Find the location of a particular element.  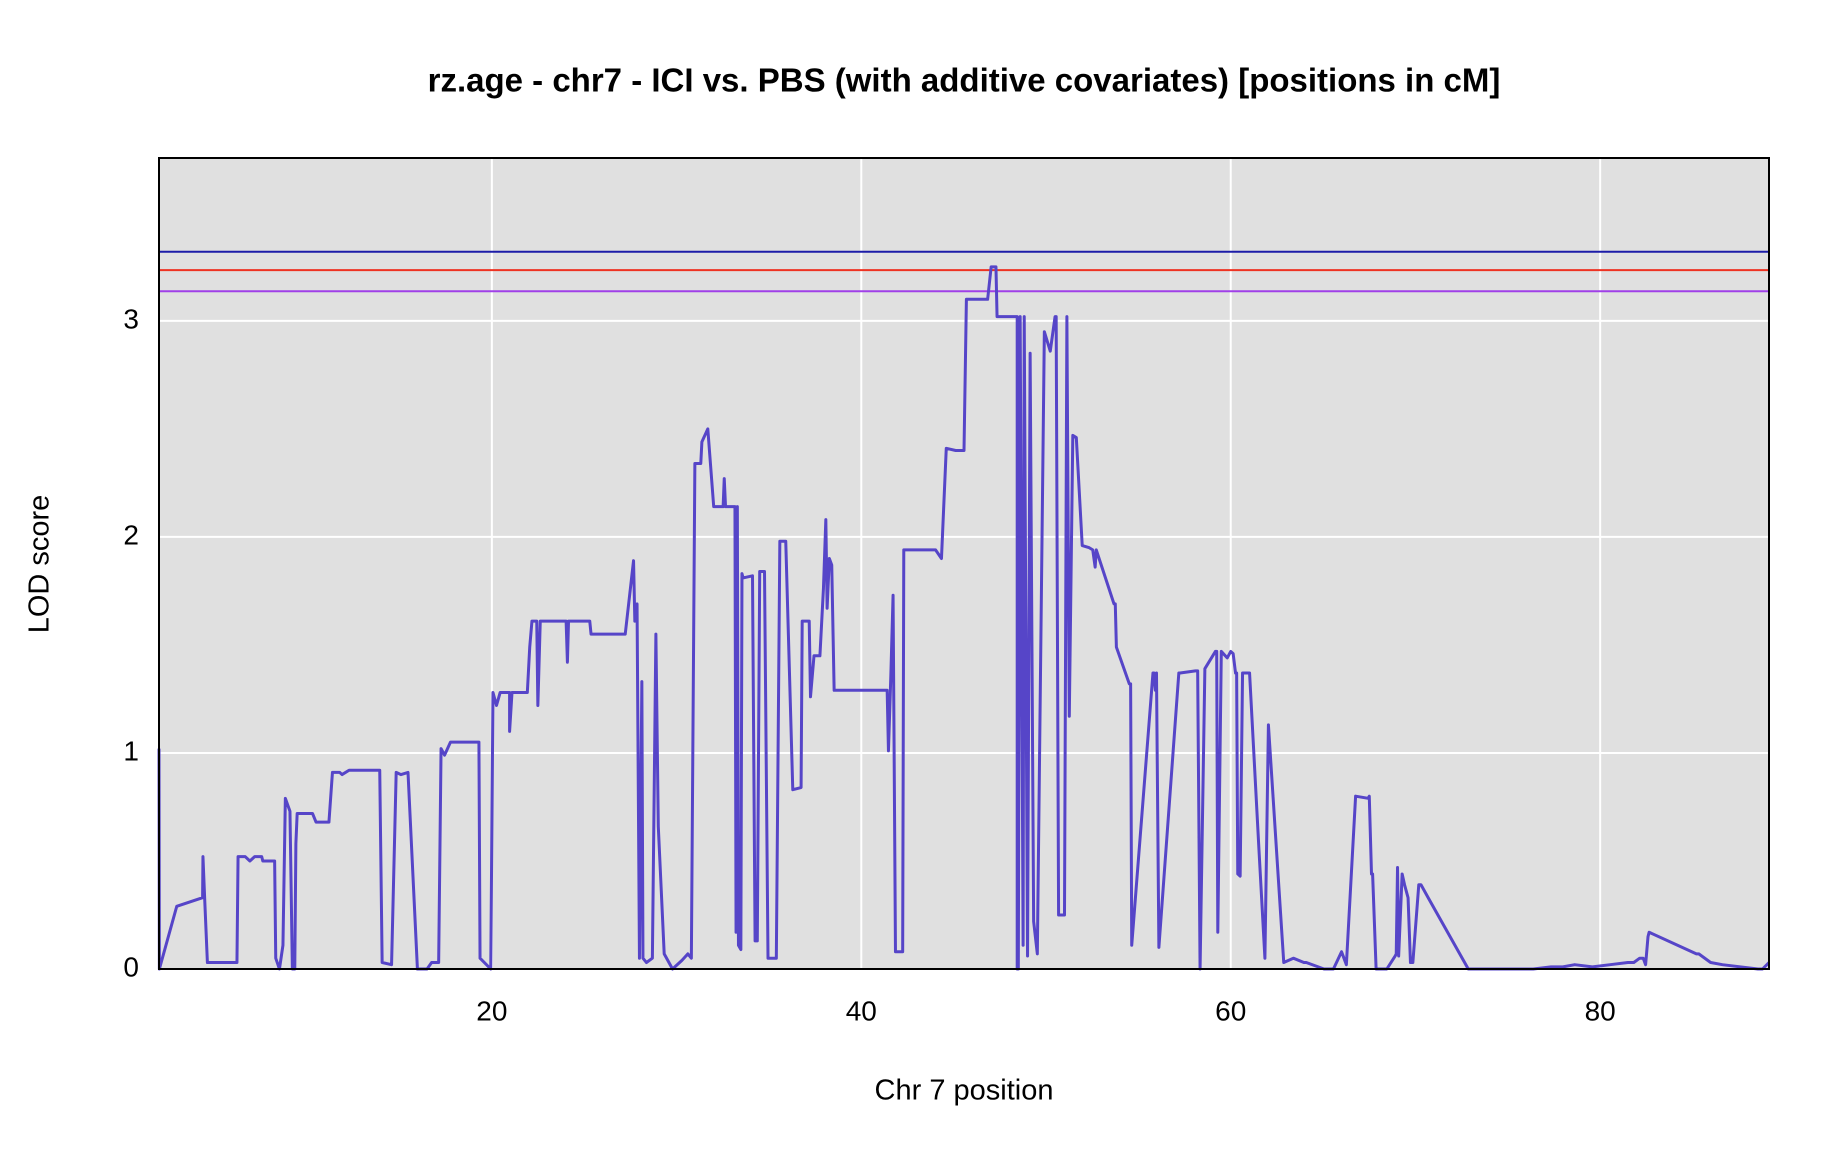

y-axis-label: LOD score is located at coordinates (40, 564).